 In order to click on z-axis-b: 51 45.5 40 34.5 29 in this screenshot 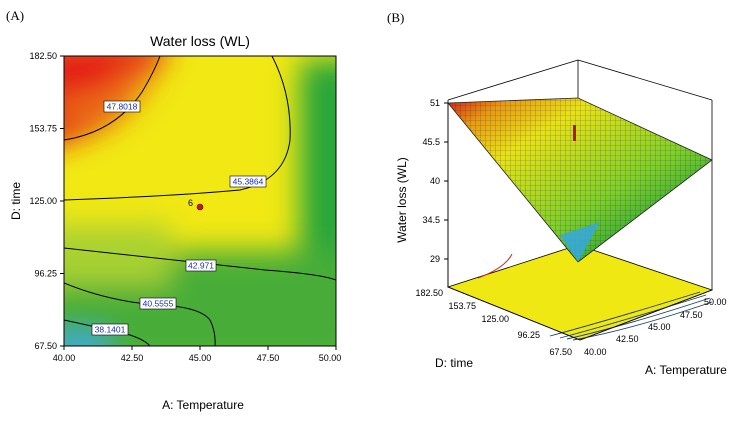, I will do `click(435, 192)`.